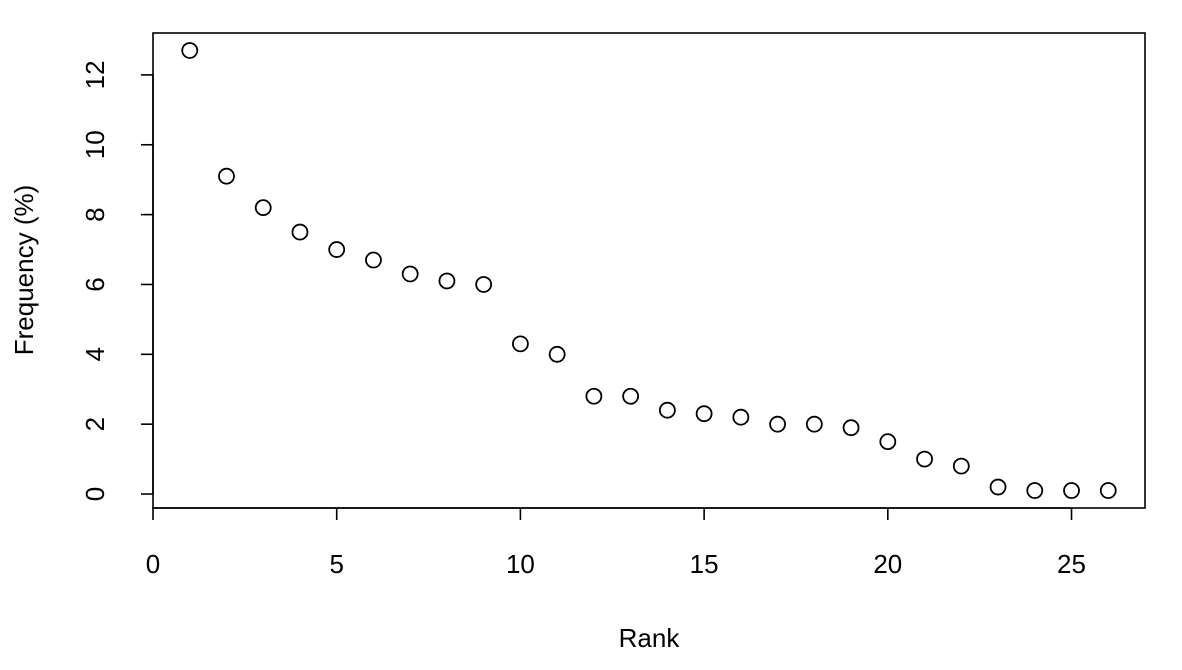 The height and width of the screenshot is (670, 1182). I want to click on y-tick-label: 4, so click(95, 354).